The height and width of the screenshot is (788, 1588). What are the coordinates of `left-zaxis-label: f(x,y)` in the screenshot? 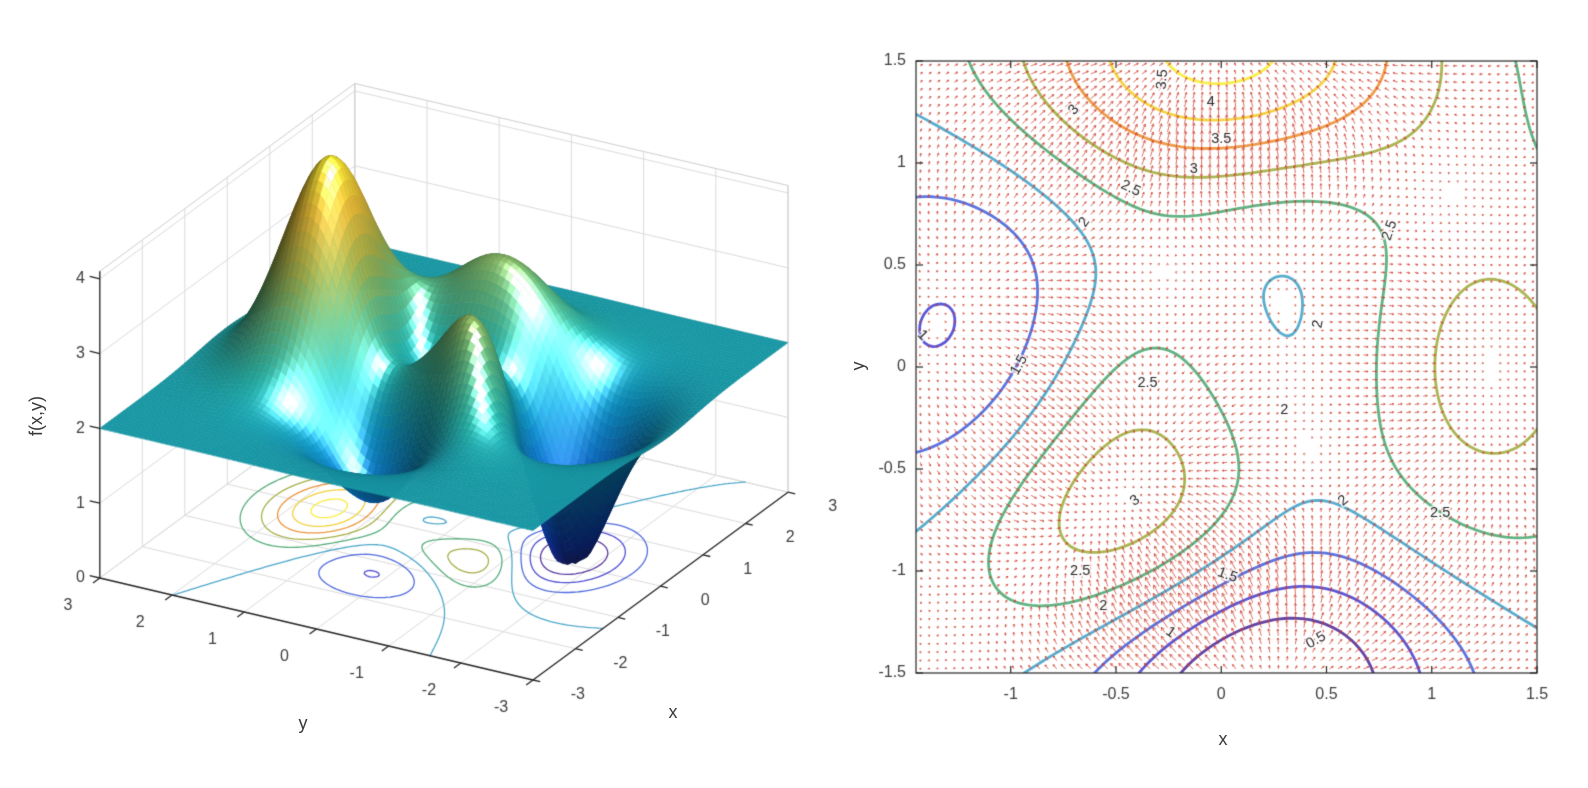 It's located at (36, 416).